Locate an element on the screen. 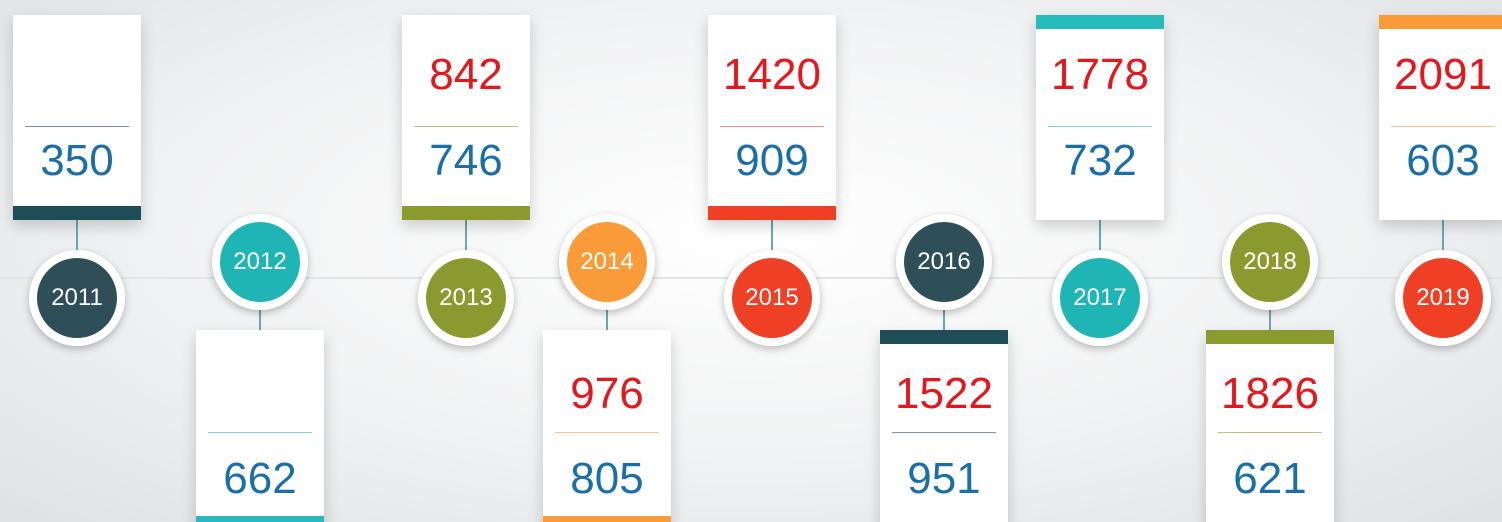 This screenshot has width=1502, height=522. year-circle: 2014 is located at coordinates (607, 262).